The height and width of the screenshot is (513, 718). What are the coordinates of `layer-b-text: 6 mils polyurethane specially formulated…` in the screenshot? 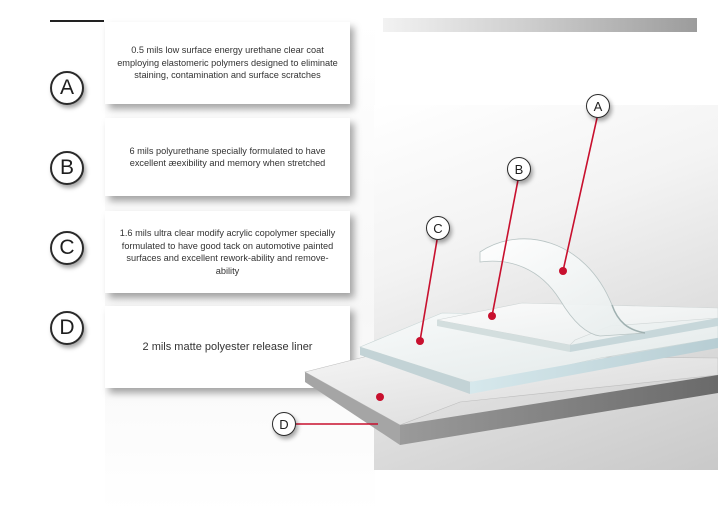 It's located at (227, 157).